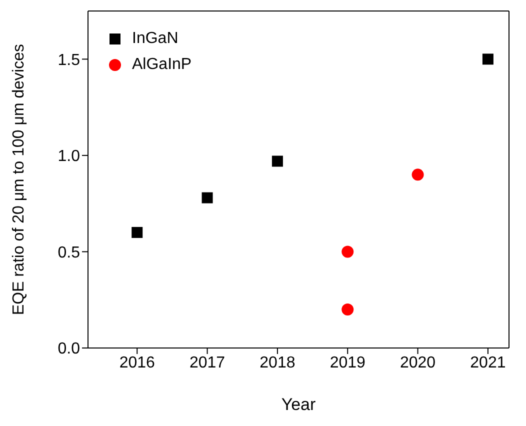 This screenshot has width=526, height=426. I want to click on y-tick-label: 1.5, so click(69, 60).